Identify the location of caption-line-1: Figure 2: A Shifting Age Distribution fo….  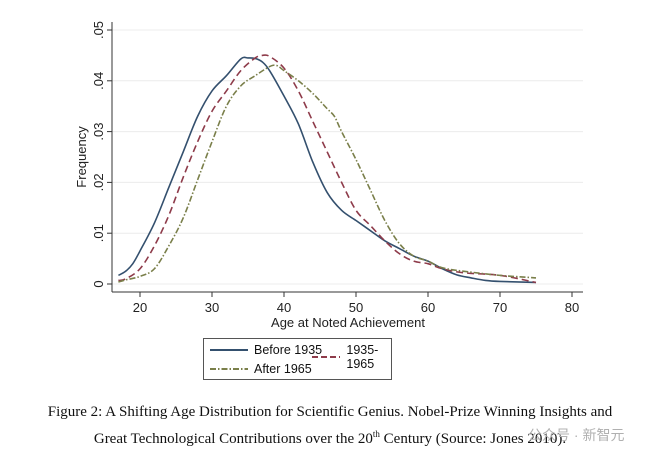
(330, 412).